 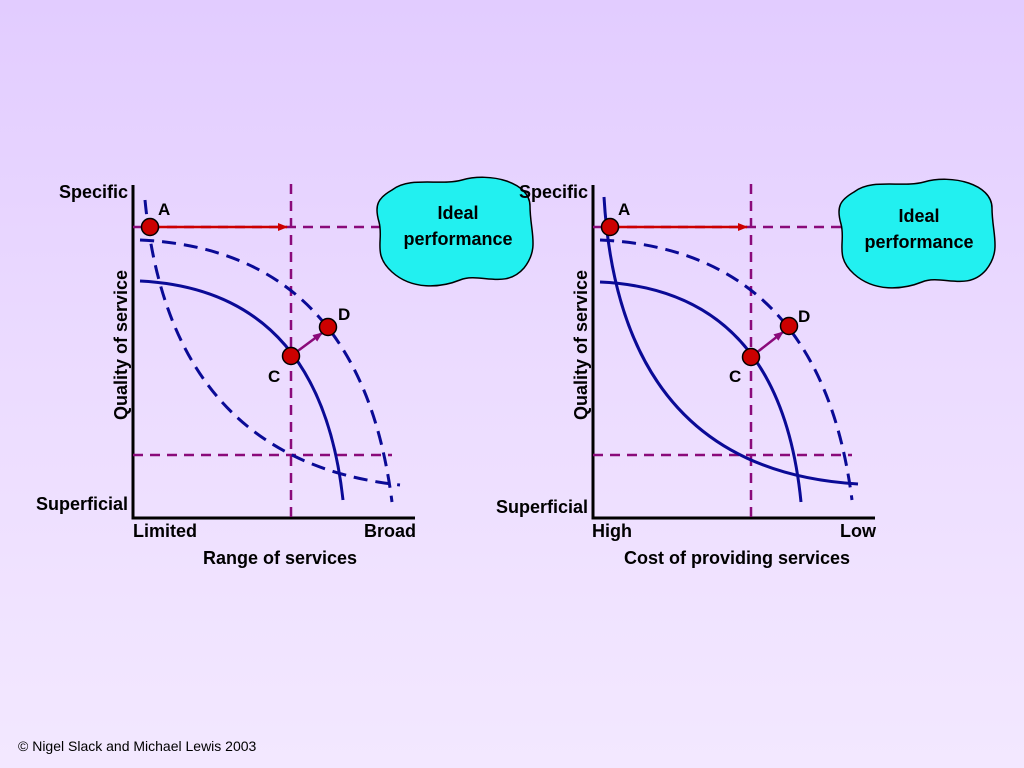 What do you see at coordinates (137, 746) in the screenshot?
I see `copyright-notice: © Nigel Slack and Michael Lewis 2003` at bounding box center [137, 746].